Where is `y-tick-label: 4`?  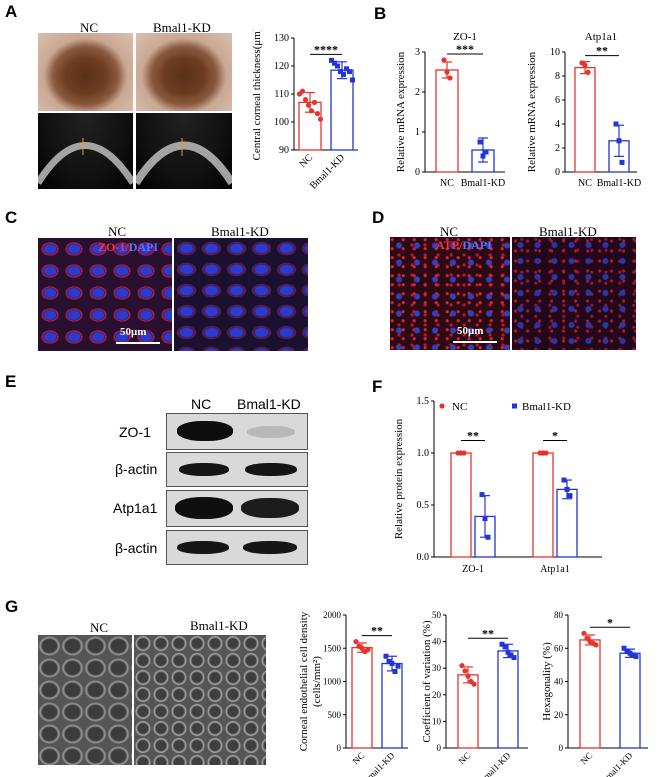
y-tick-label: 4 is located at coordinates (557, 124).